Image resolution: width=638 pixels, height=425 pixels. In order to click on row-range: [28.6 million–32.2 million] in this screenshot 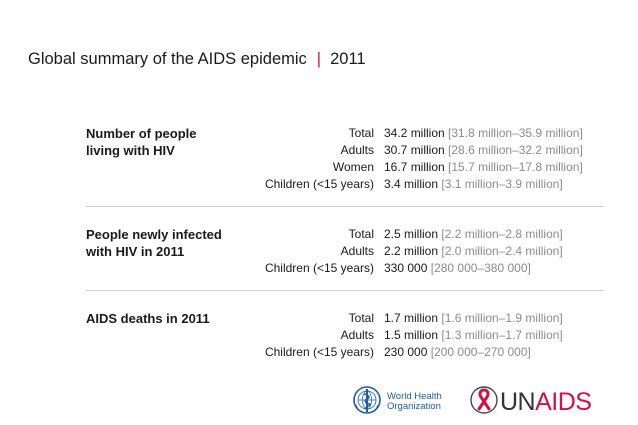, I will do `click(515, 150)`.